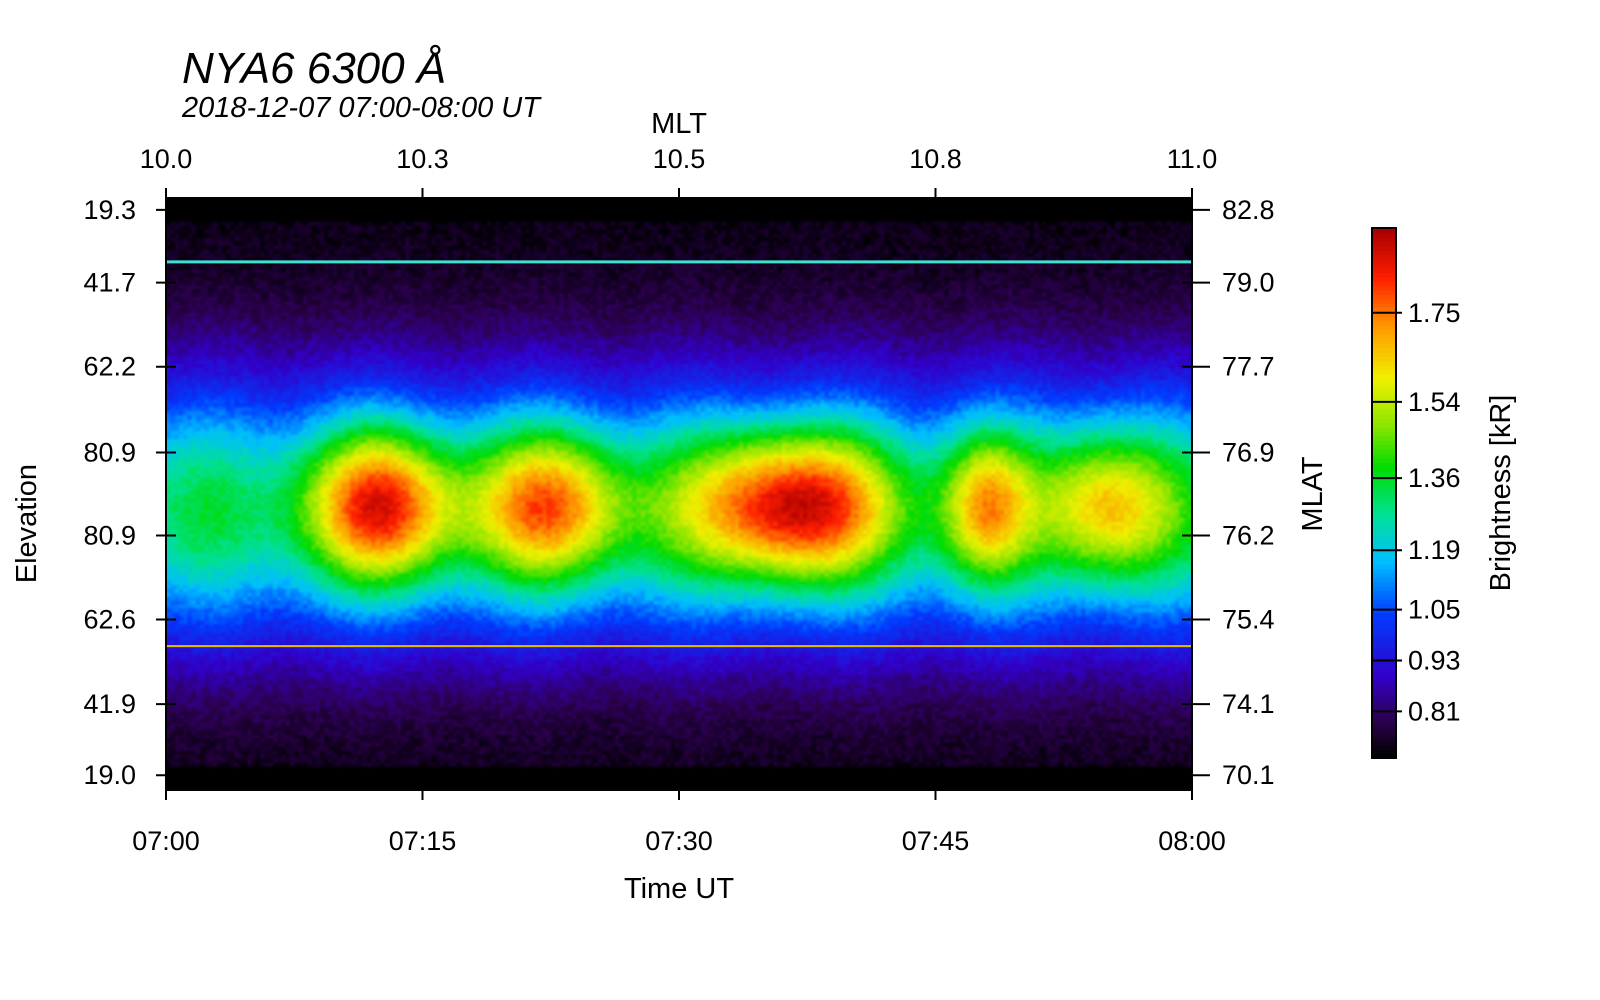 Image resolution: width=1600 pixels, height=1000 pixels. I want to click on right-tick-label: 70.1, so click(1248, 775).